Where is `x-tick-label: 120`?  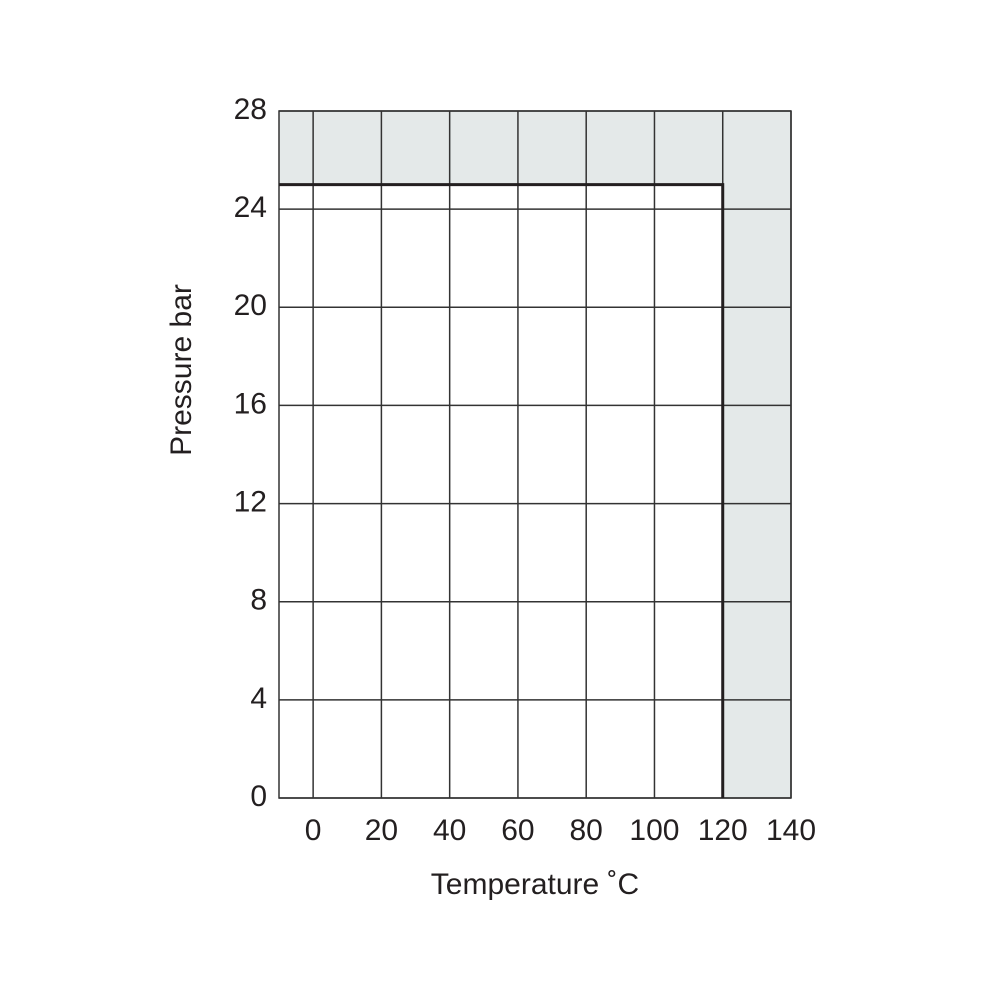
x-tick-label: 120 is located at coordinates (723, 830).